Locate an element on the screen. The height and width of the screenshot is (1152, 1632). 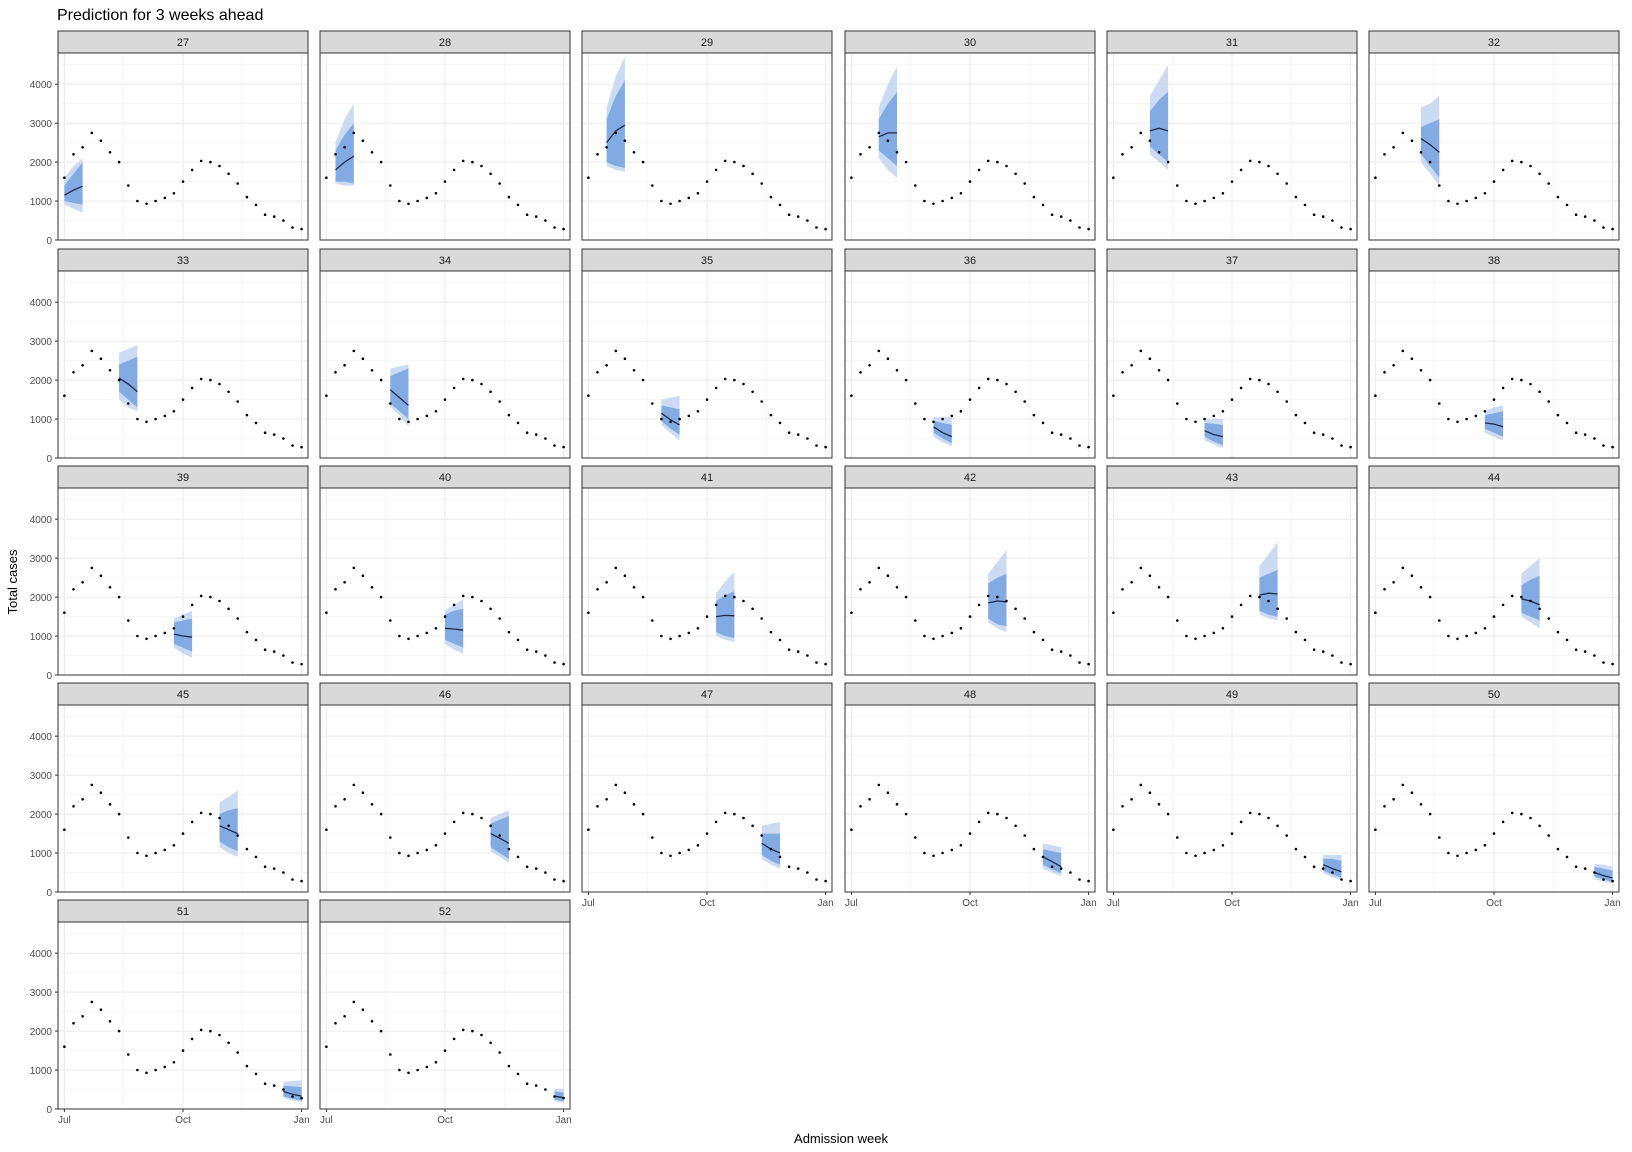
facet-panel-28: 28 is located at coordinates (445, 135).